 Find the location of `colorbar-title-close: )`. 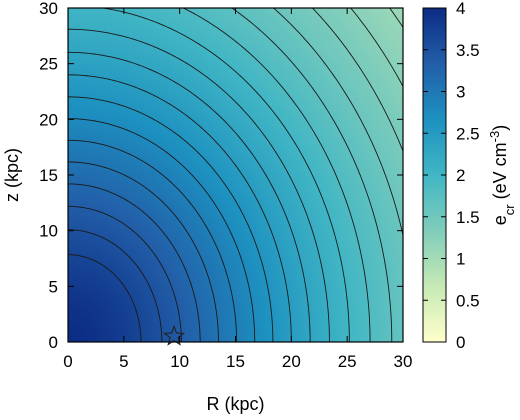

colorbar-title-close: ) is located at coordinates (500, 128).